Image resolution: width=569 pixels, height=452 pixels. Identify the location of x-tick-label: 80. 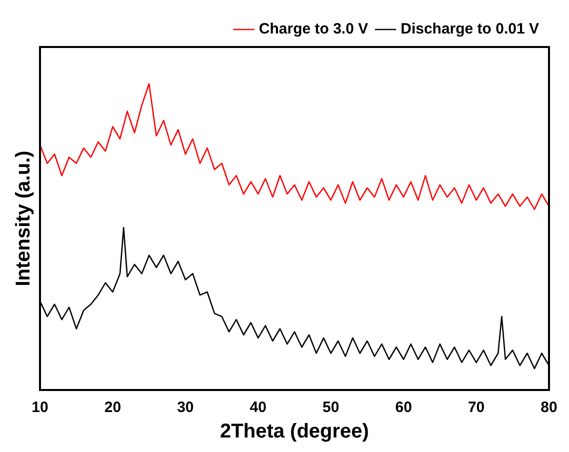
(549, 407).